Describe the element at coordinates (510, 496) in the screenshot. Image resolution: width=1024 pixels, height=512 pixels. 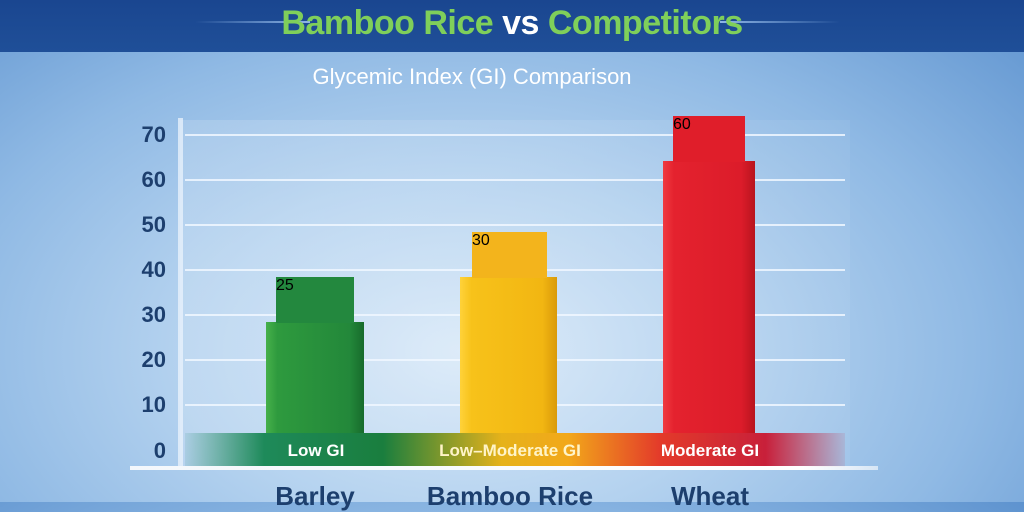
I see `category-label-bamboo-rice: Bamboo Rice` at that location.